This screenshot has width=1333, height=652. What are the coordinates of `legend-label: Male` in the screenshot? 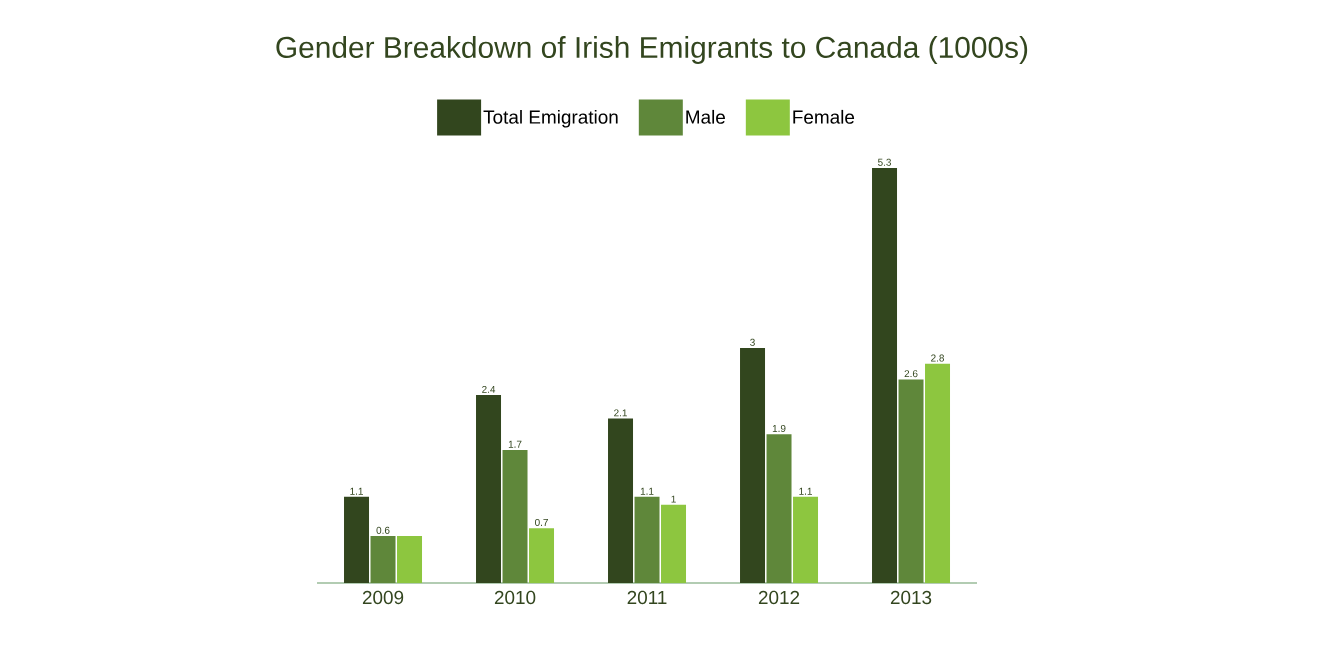 It's located at (705, 116).